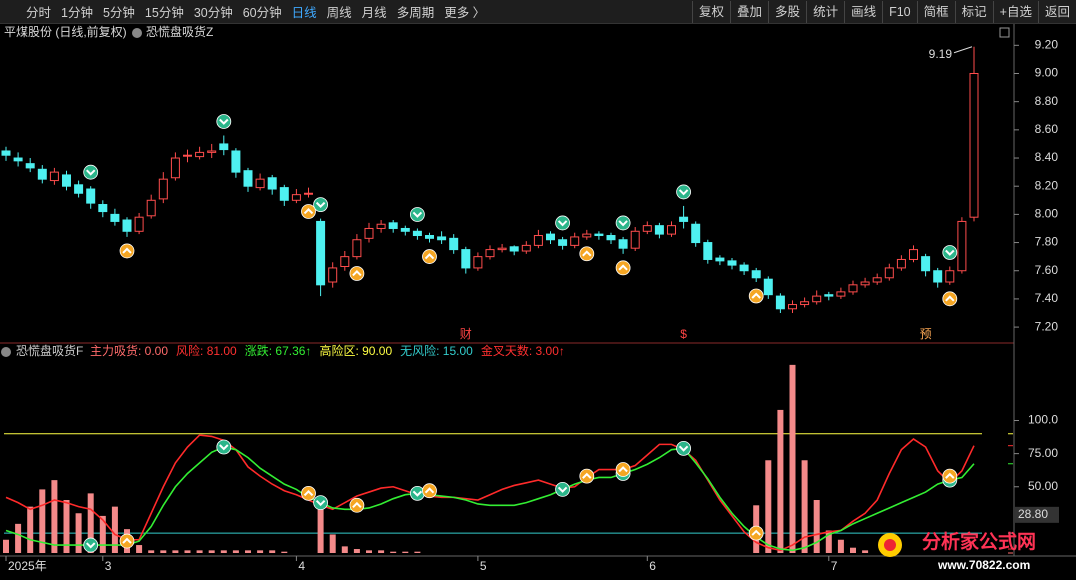 This screenshot has height=580, width=1076. I want to click on legend-item: 风险: 81.00, so click(206, 350).